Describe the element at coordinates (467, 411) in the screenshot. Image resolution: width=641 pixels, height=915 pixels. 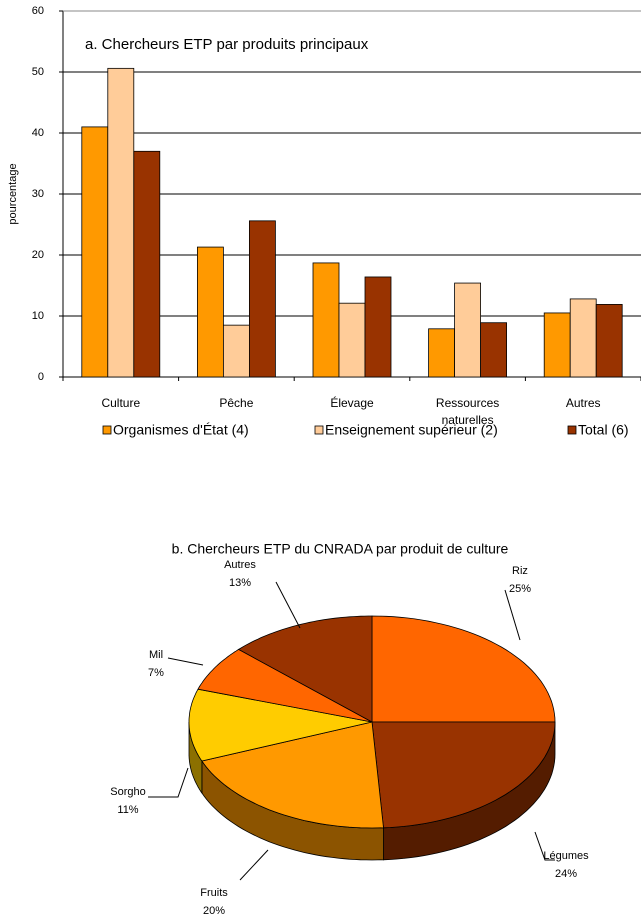
I see `x-tick-label: Ressources naturelles` at that location.